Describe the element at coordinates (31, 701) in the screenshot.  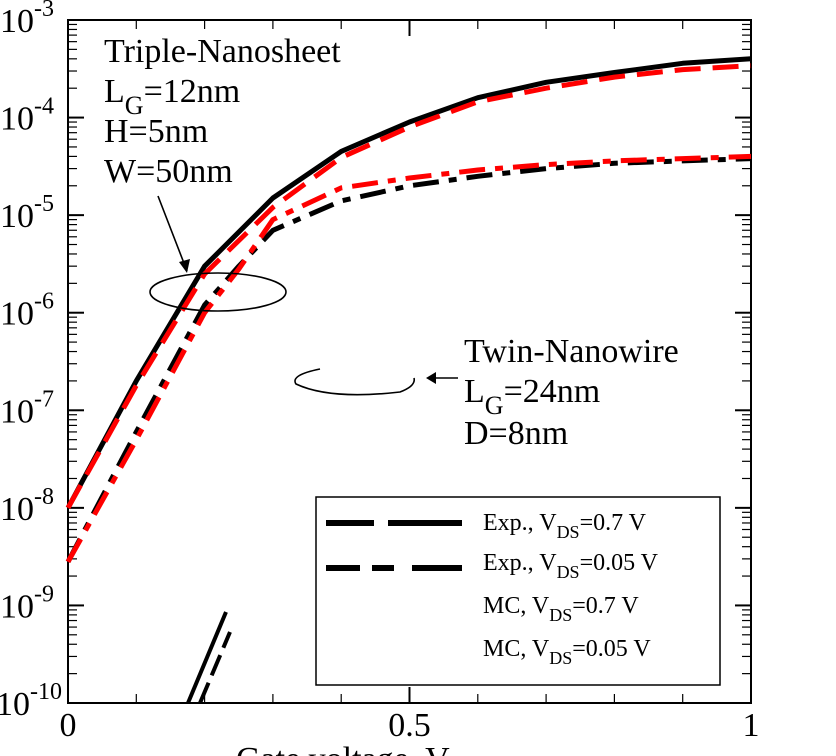
I see `y-tick-label: 10⁻¹⁰` at that location.